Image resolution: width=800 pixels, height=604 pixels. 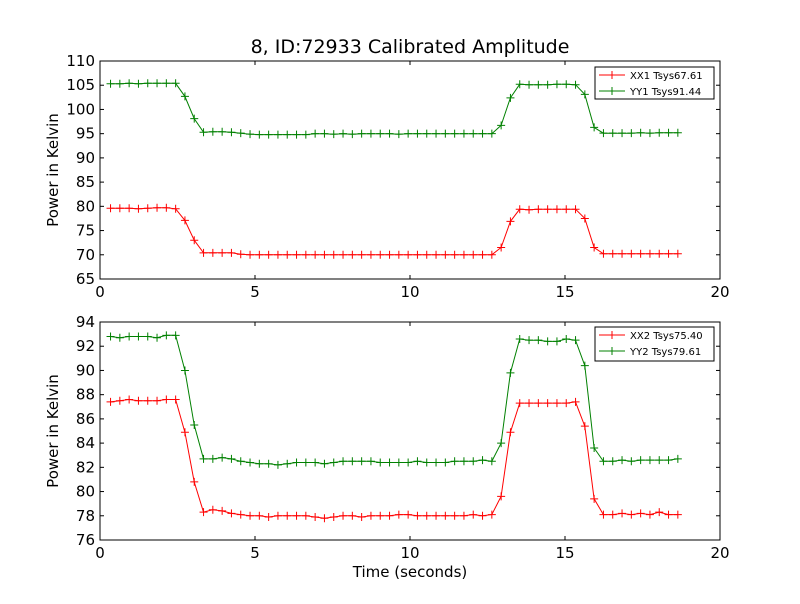 I want to click on y-tick-label: 100, so click(x=80, y=109).